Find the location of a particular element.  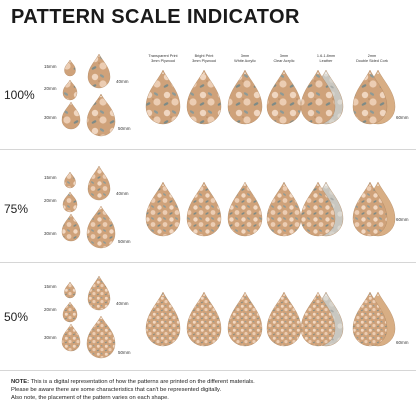

scale-label: 100% is located at coordinates (19, 95).